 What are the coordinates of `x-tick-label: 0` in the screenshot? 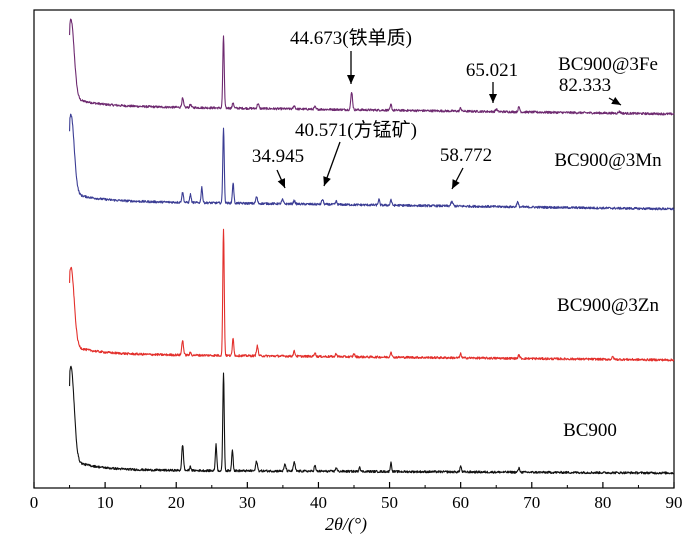 It's located at (34, 502).